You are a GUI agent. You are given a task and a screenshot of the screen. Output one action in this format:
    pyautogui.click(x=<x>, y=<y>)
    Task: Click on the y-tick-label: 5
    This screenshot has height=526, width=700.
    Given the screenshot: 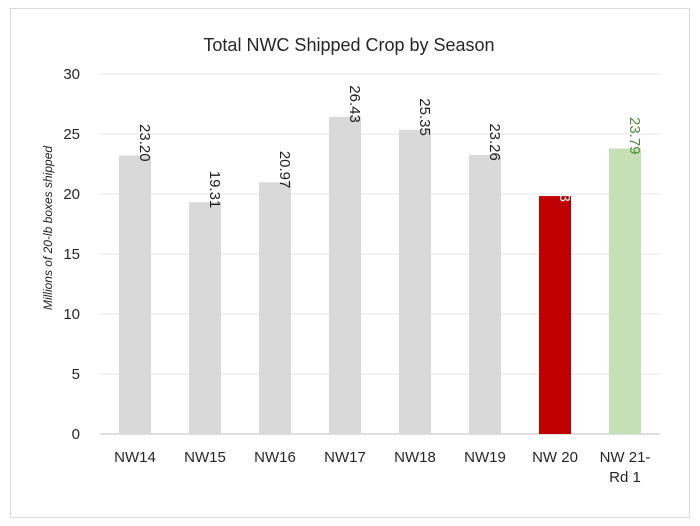 What is the action you would take?
    pyautogui.click(x=76, y=374)
    